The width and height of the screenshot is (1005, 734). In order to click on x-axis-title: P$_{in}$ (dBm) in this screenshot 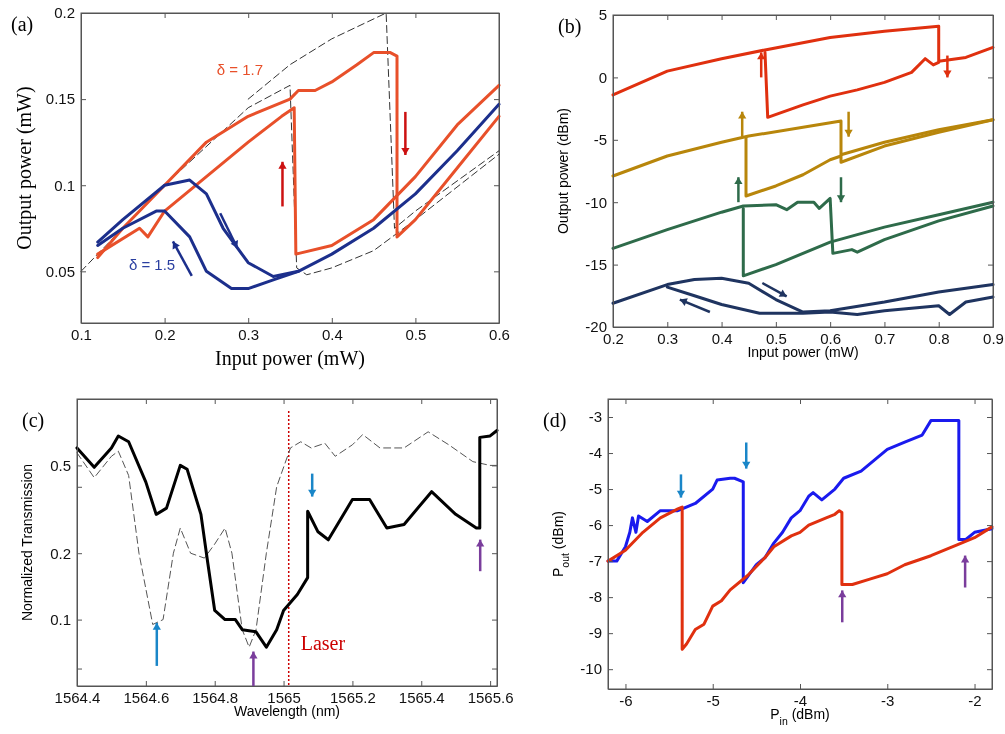, I will do `click(800, 716)`.